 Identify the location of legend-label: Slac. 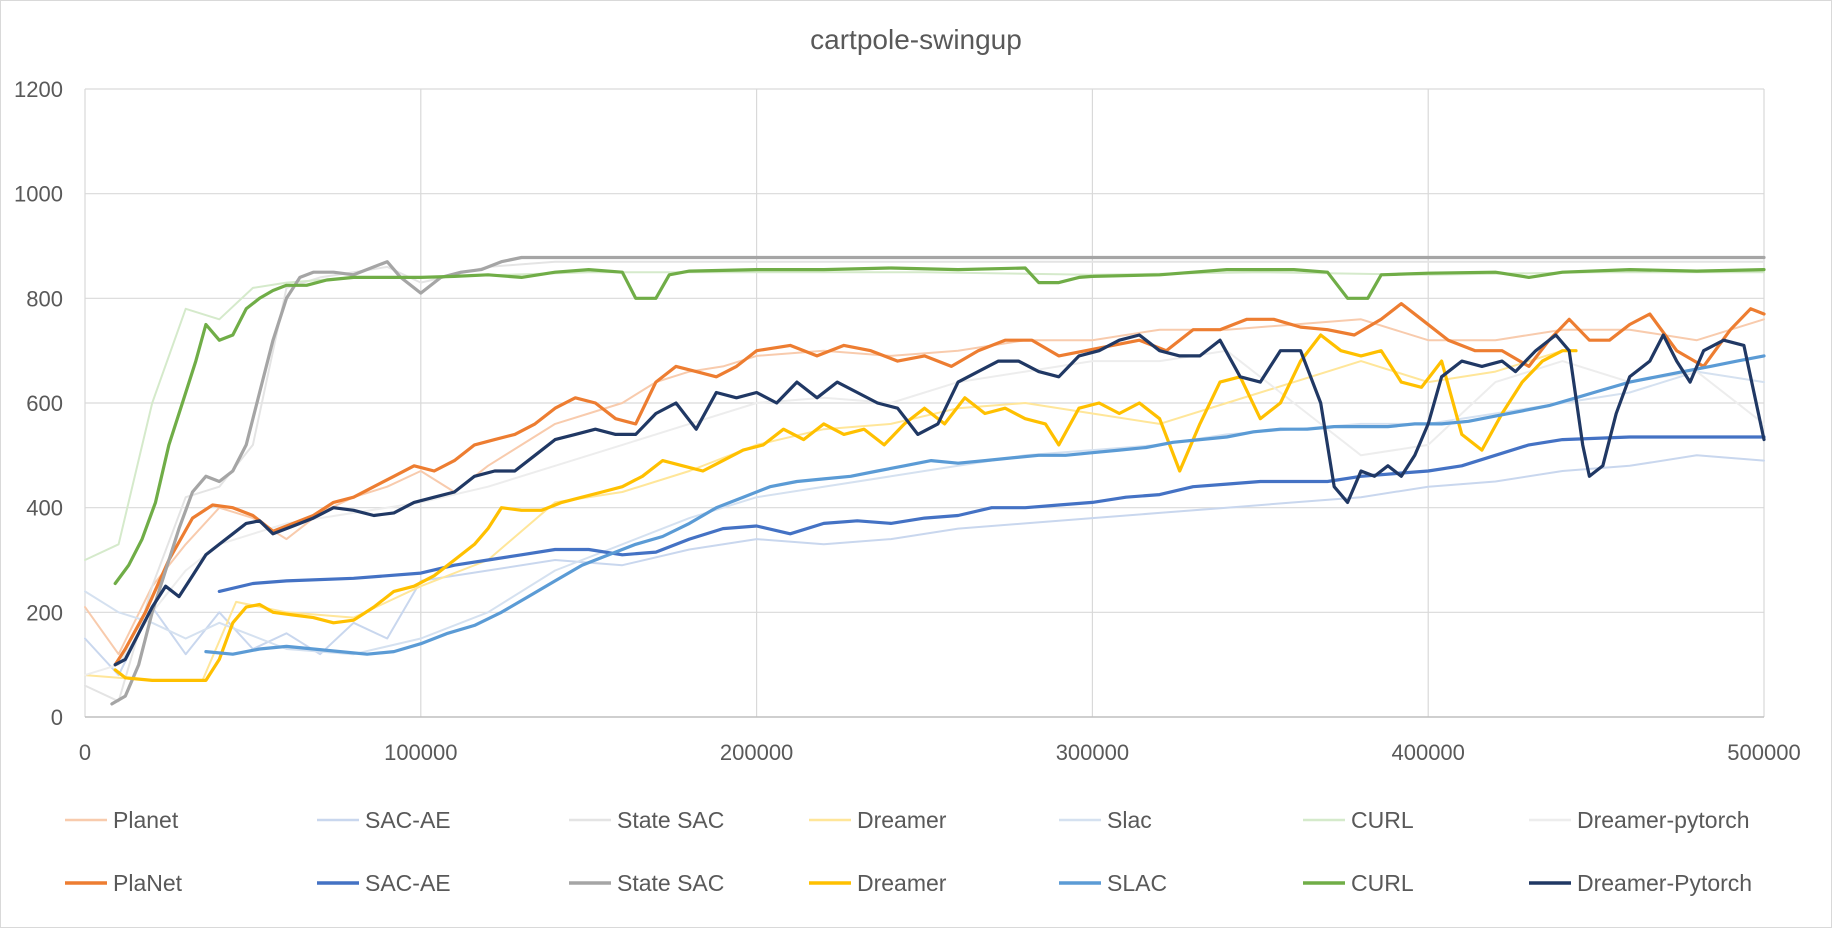
(1129, 820).